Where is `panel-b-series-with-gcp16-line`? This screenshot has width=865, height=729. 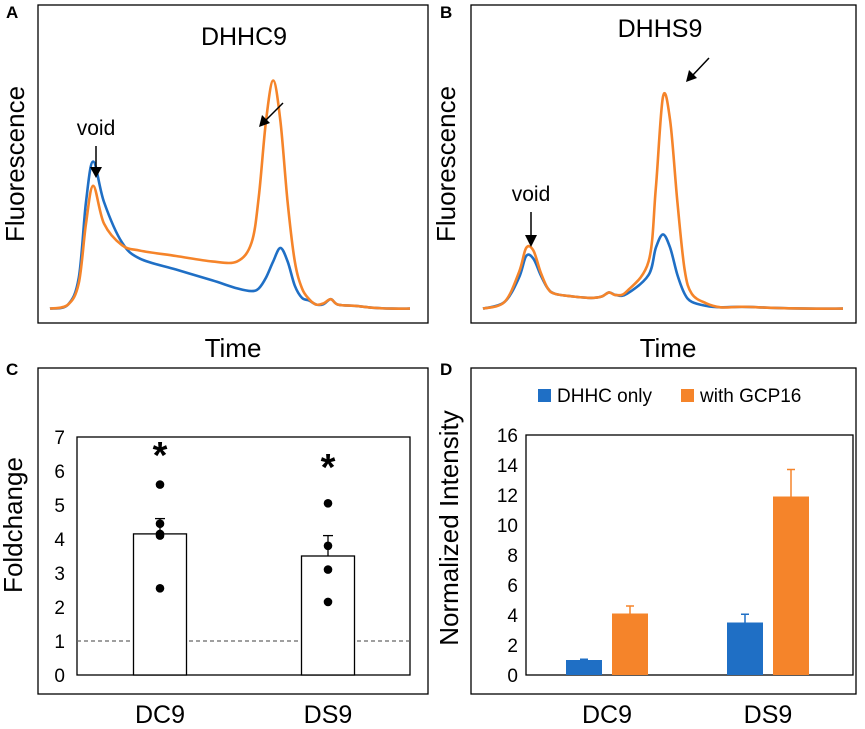
panel-b-series-with-gcp16-line is located at coordinates (663, 200).